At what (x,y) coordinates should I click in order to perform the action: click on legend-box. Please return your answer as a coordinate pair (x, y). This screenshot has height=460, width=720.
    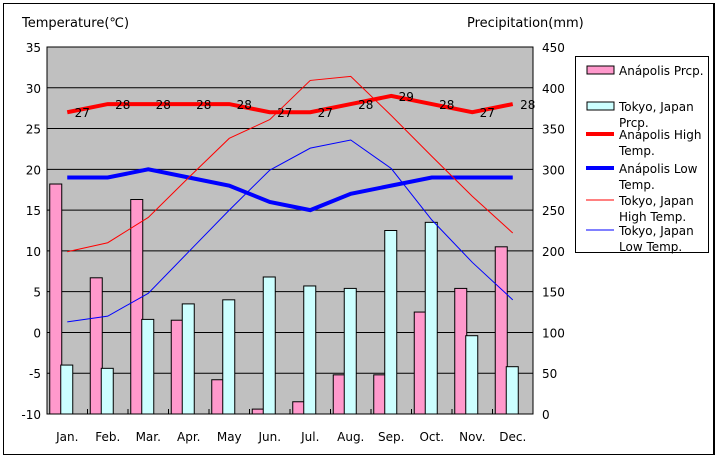
    Looking at the image, I should click on (642, 154).